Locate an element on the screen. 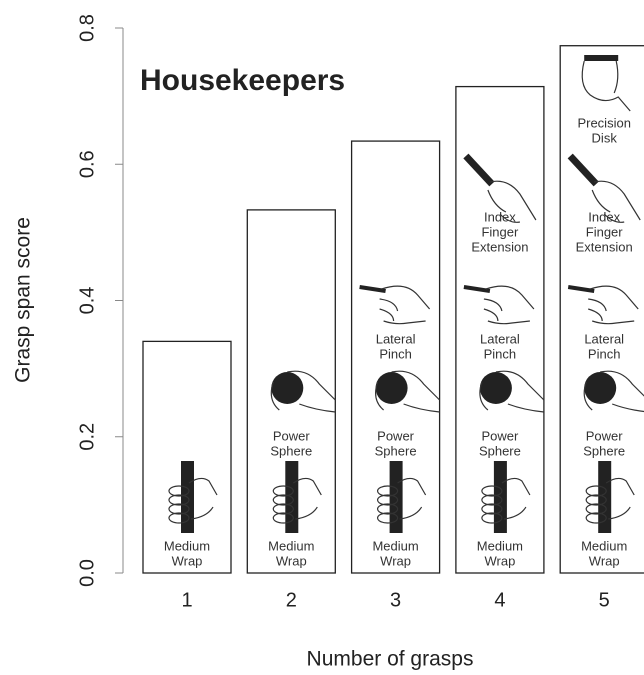 This screenshot has height=675, width=644. y-tick-label: 0.0 is located at coordinates (87, 573).